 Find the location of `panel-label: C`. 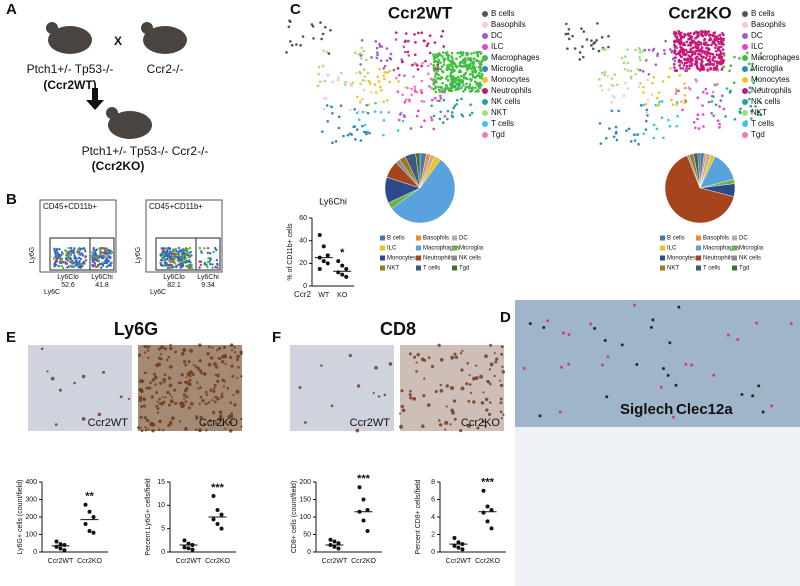

panel-label: C is located at coordinates (295, 9).